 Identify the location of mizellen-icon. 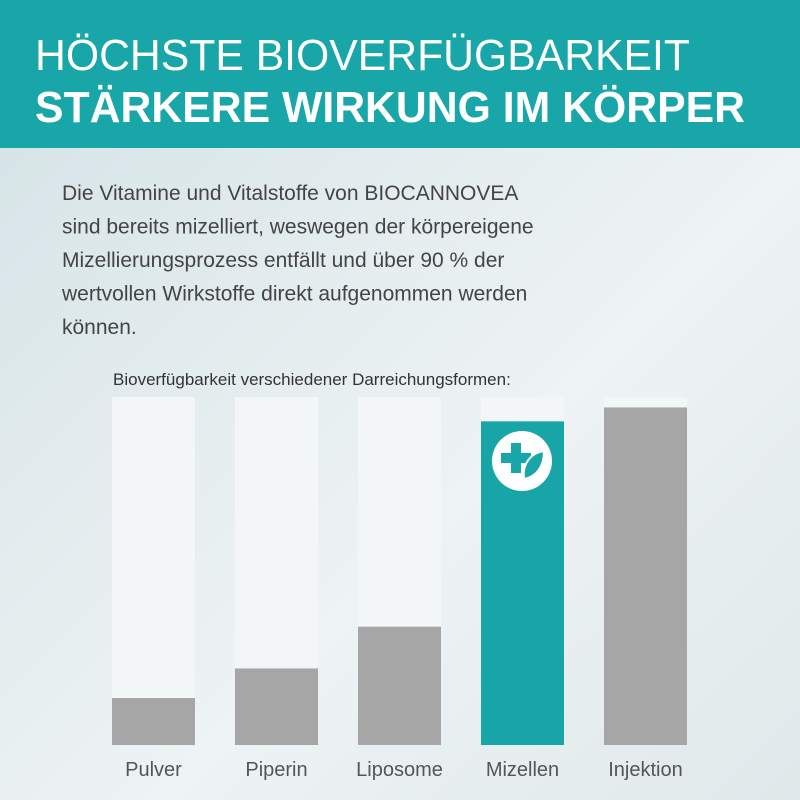
(522, 461).